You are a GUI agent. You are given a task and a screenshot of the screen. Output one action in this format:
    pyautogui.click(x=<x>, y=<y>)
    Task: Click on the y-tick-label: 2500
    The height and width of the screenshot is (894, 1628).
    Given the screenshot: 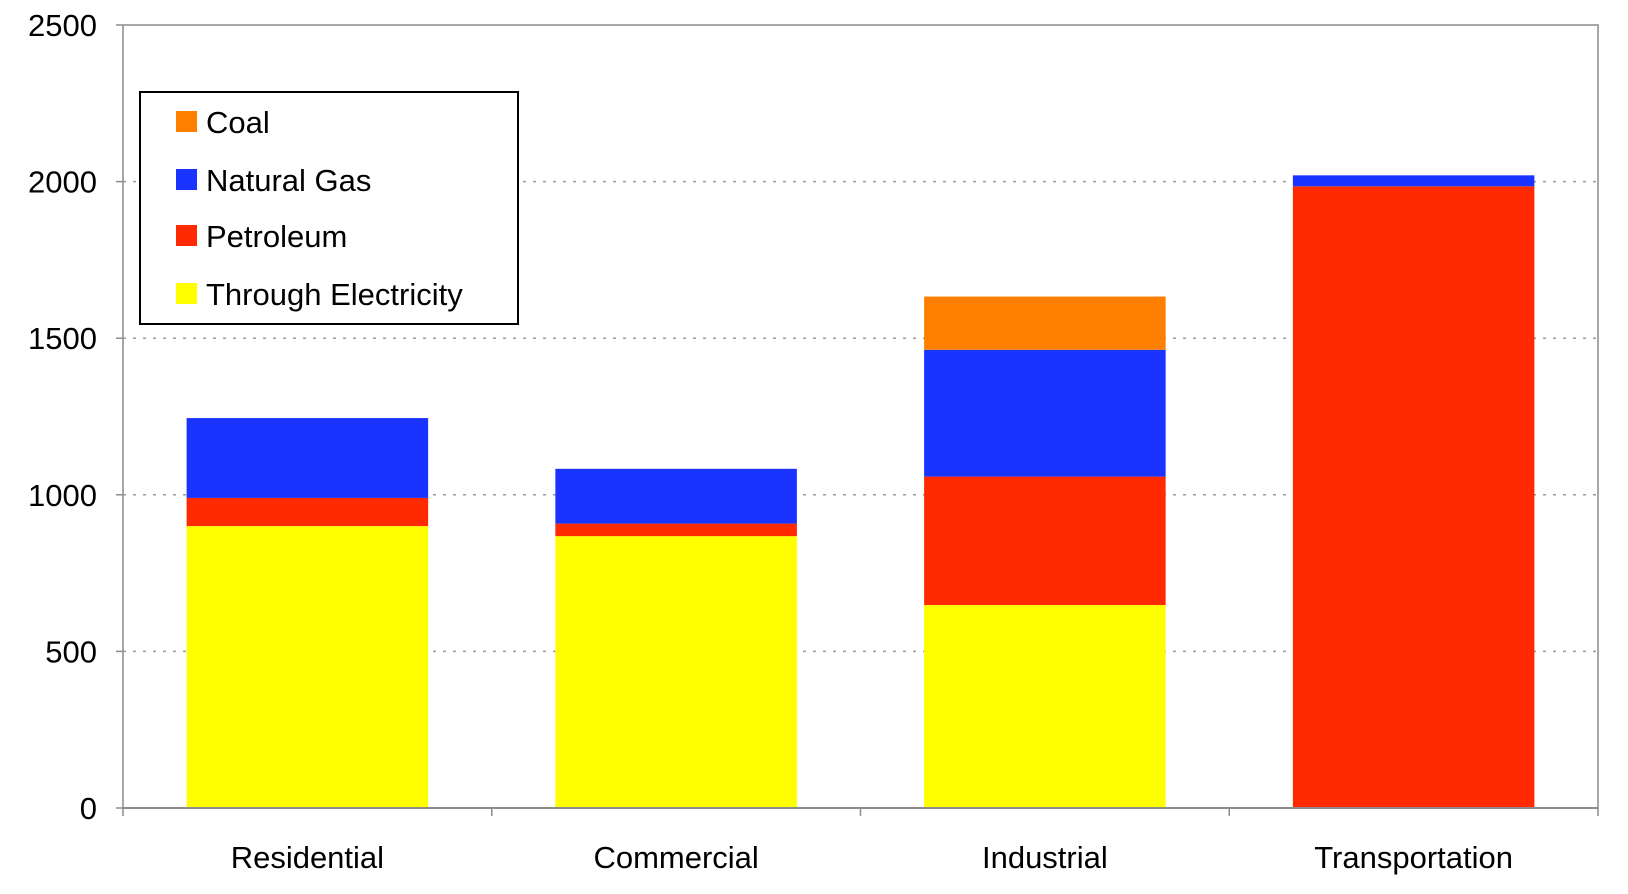 What is the action you would take?
    pyautogui.click(x=62, y=25)
    